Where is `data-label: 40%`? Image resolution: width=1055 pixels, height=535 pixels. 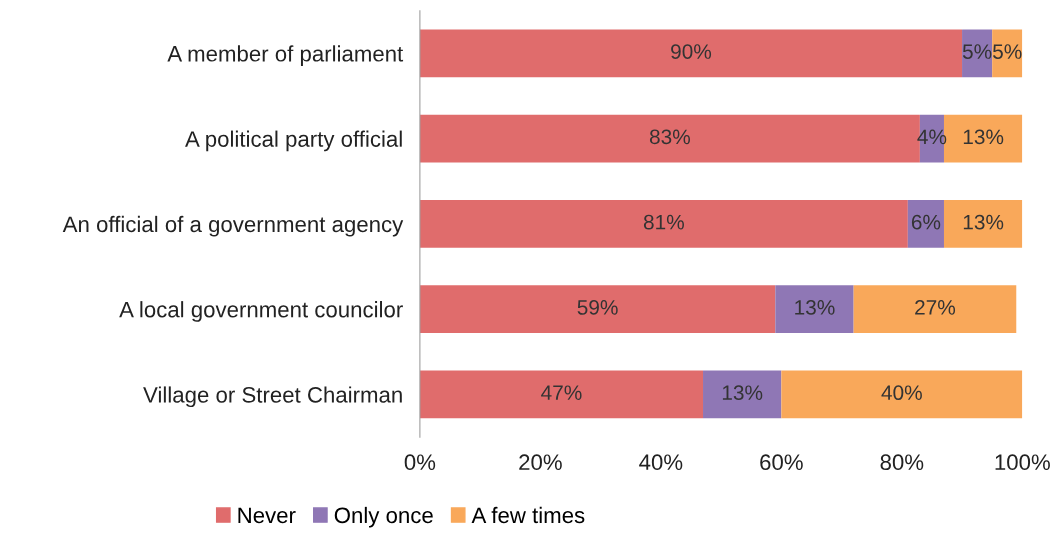 data-label: 40% is located at coordinates (901, 393).